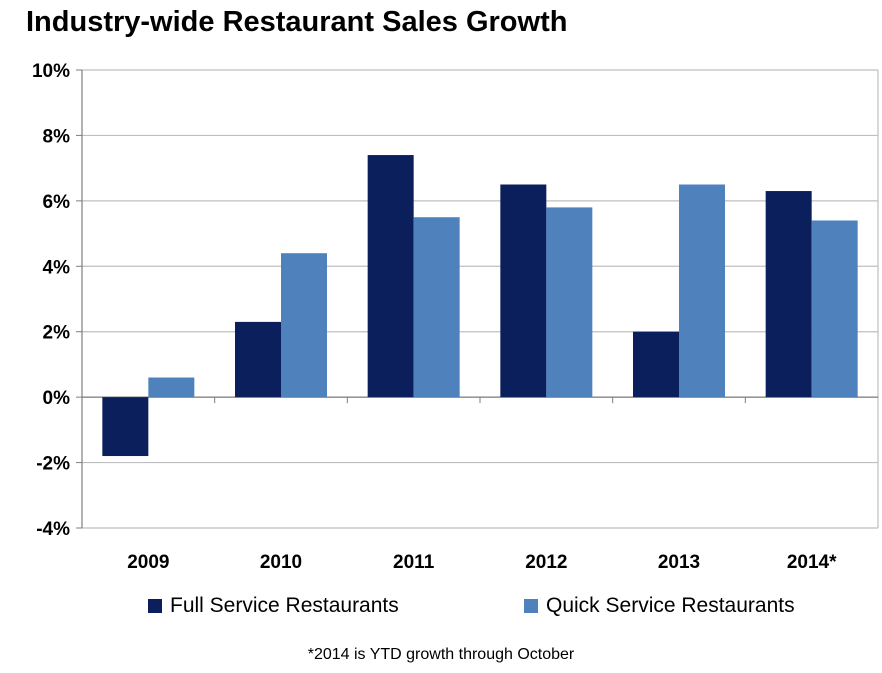  I want to click on chart-title: Industry-wide Restaurant Sales Growth, so click(297, 22).